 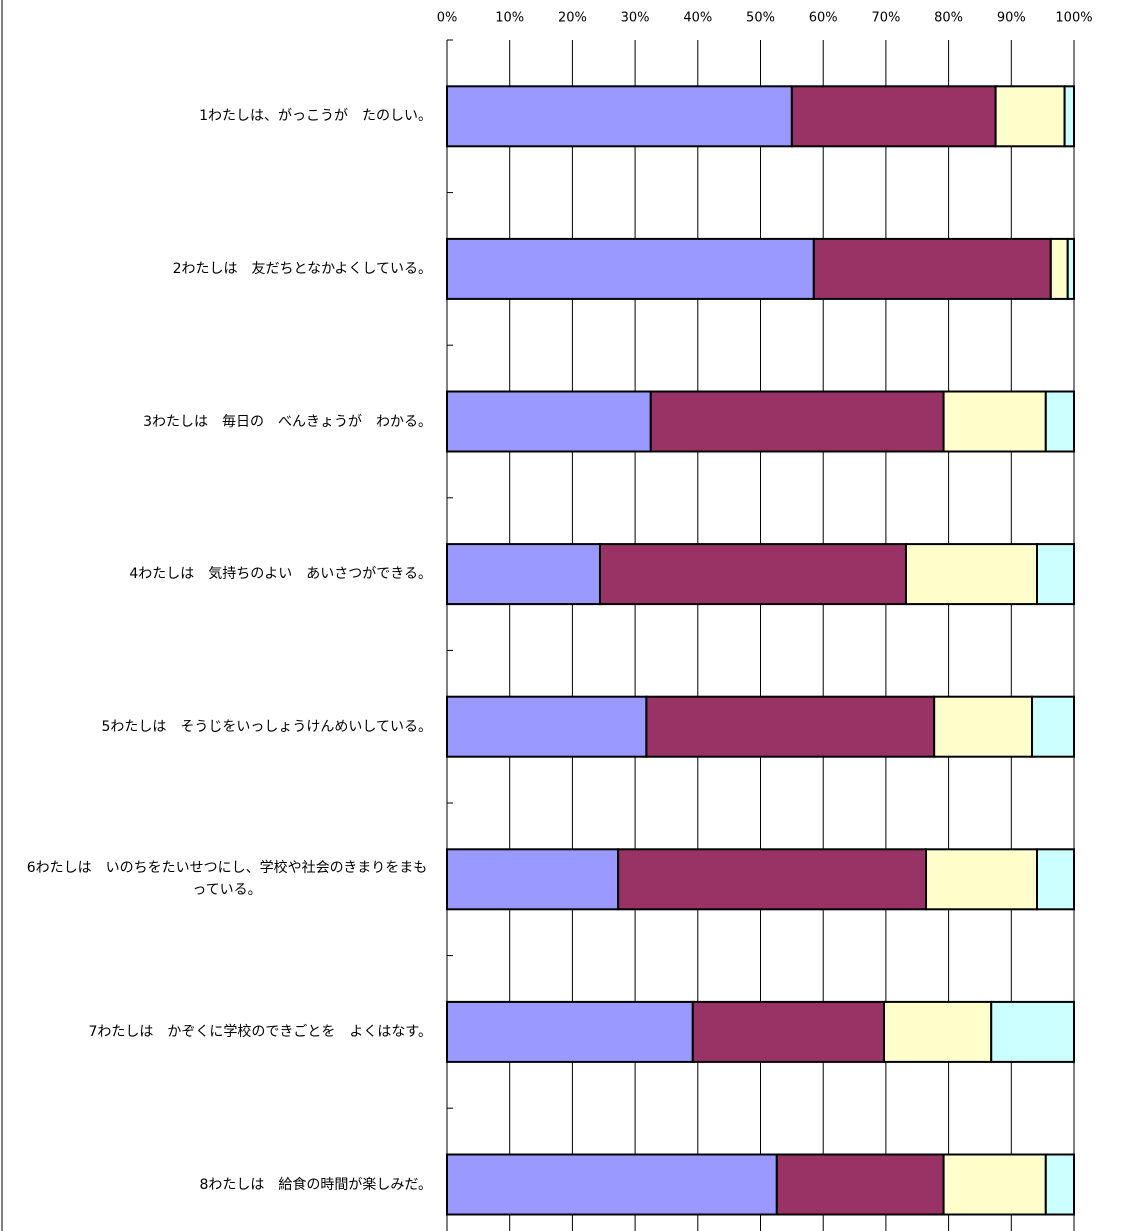 I want to click on category-label: 2わたしは 友だちとなかよくしている。, so click(x=302, y=269).